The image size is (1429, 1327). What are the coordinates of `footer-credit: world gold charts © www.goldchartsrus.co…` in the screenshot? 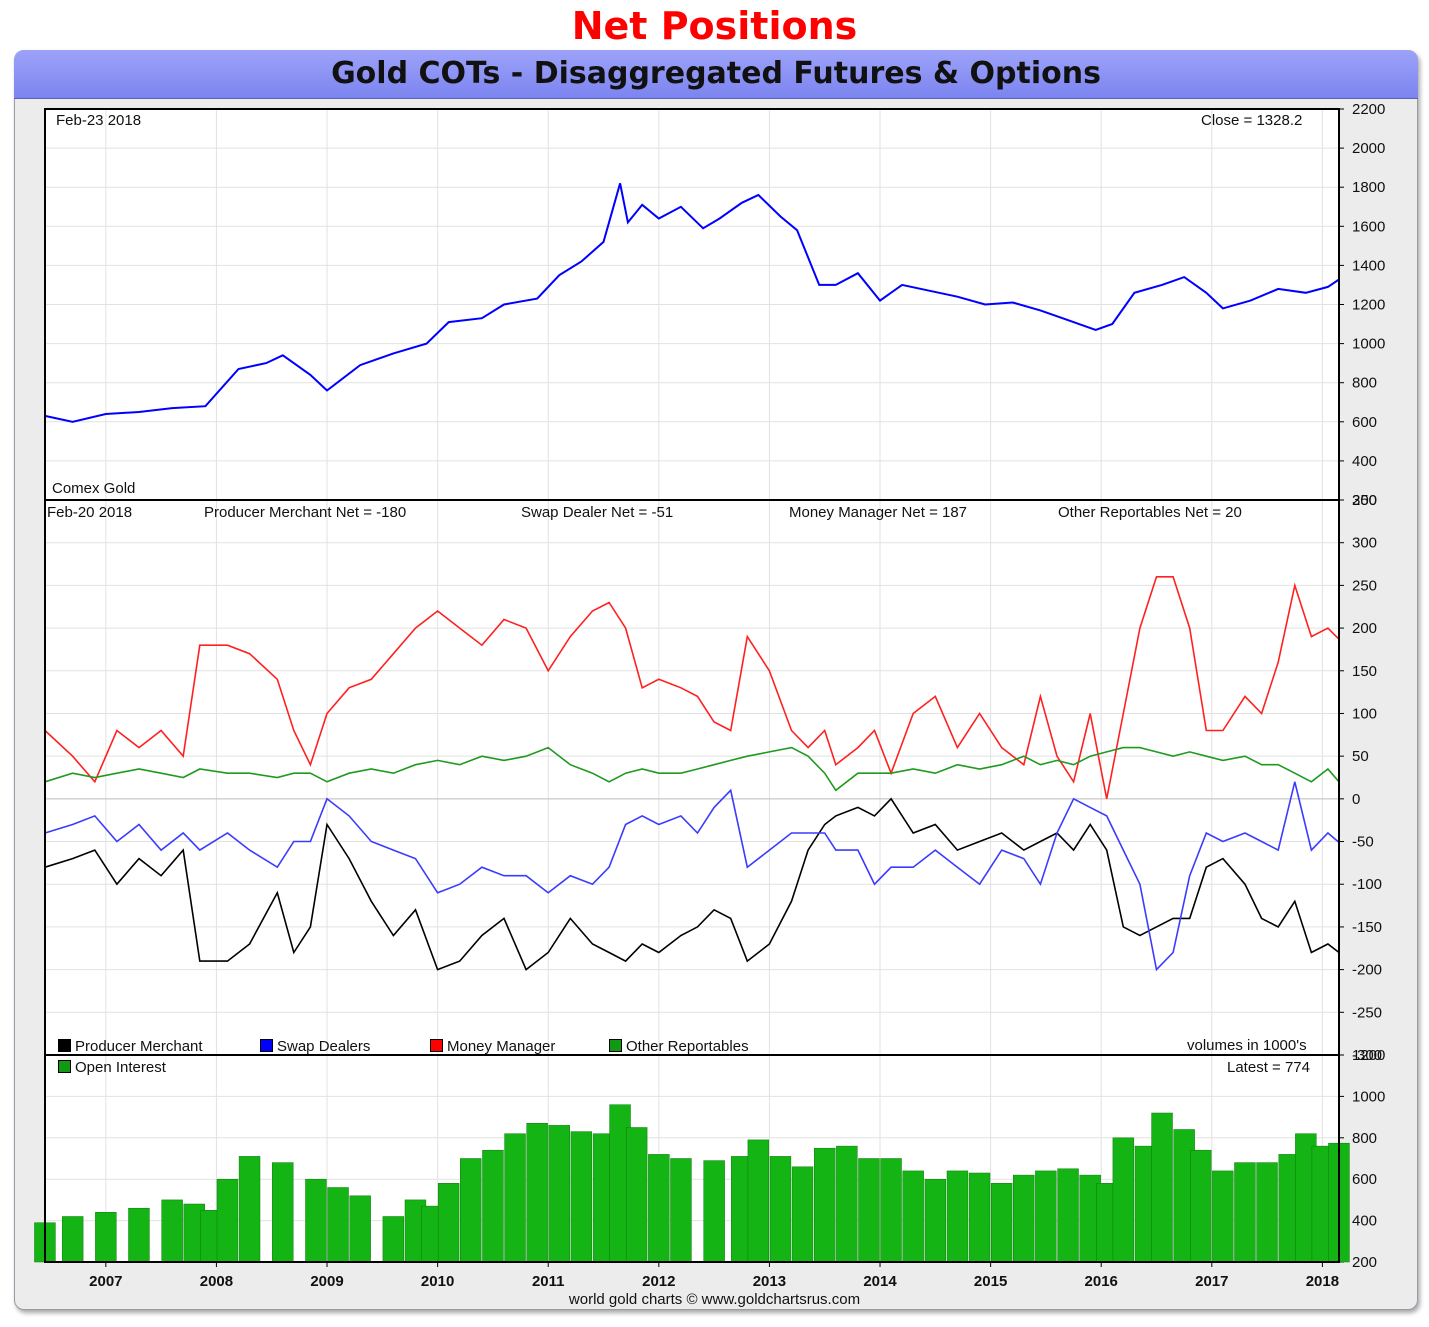 It's located at (714, 1299).